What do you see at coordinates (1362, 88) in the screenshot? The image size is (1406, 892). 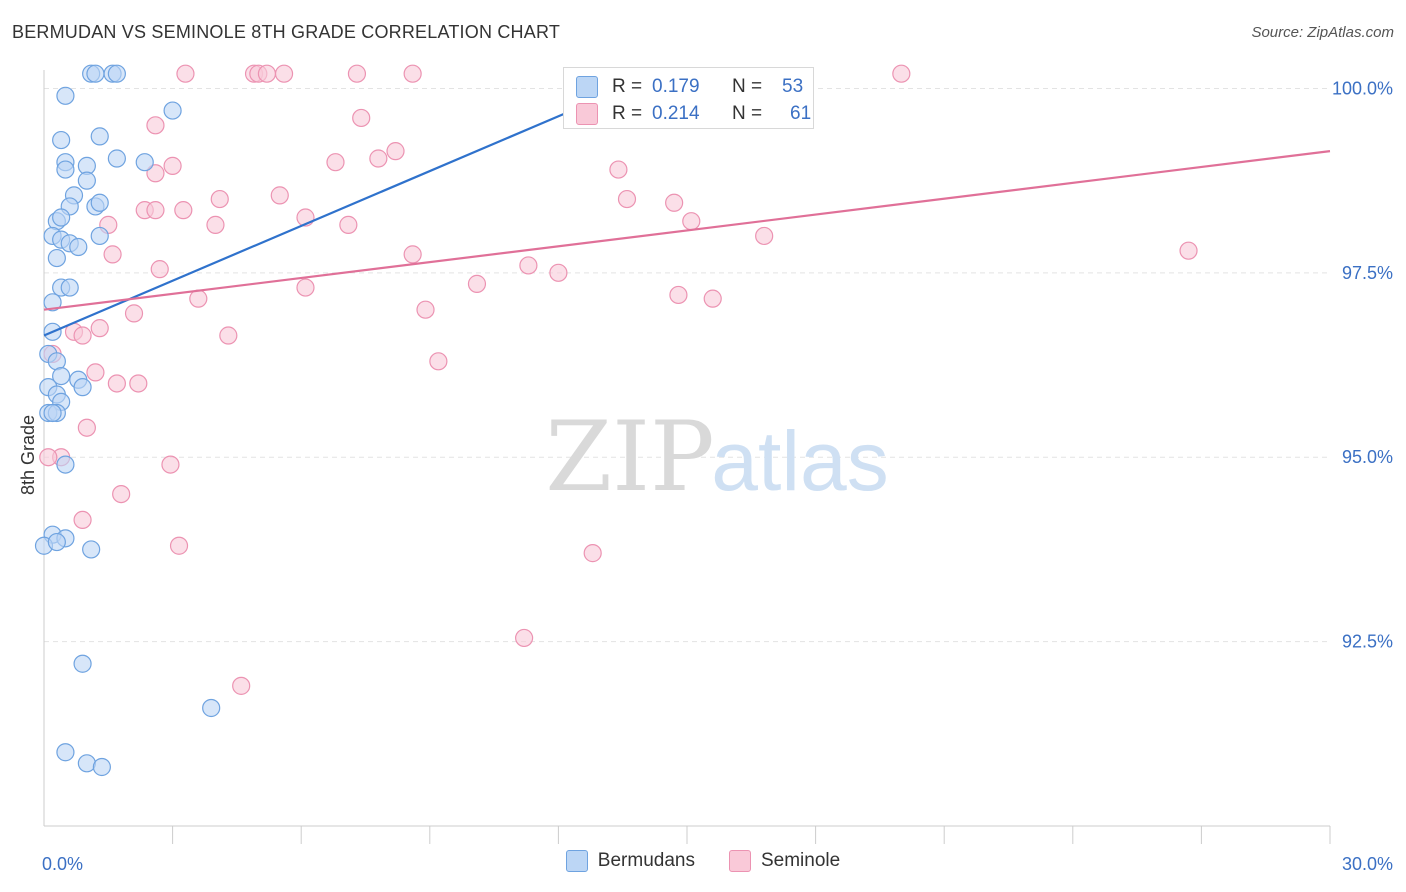 I see `y-tick-label: 100.0%` at bounding box center [1362, 88].